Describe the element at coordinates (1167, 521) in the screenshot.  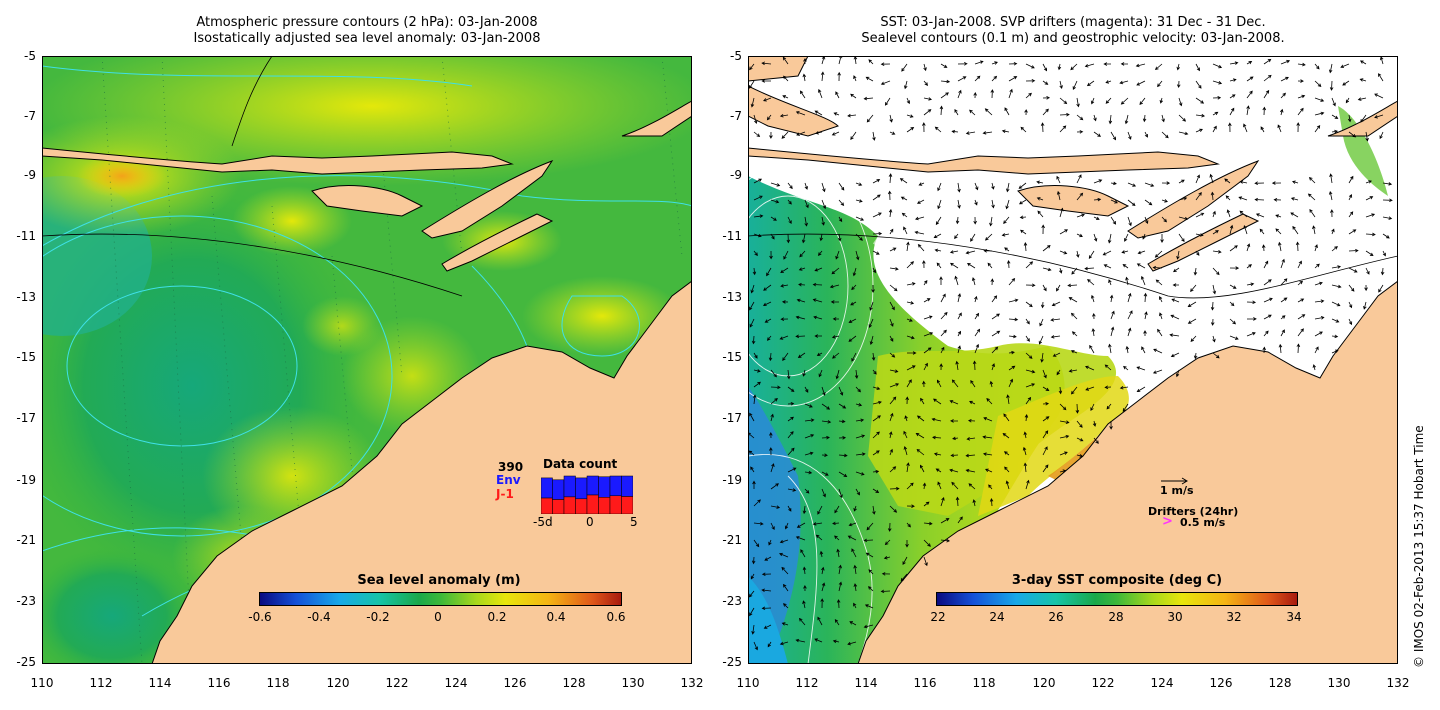
I see `drifter-arrow-icon: >` at that location.